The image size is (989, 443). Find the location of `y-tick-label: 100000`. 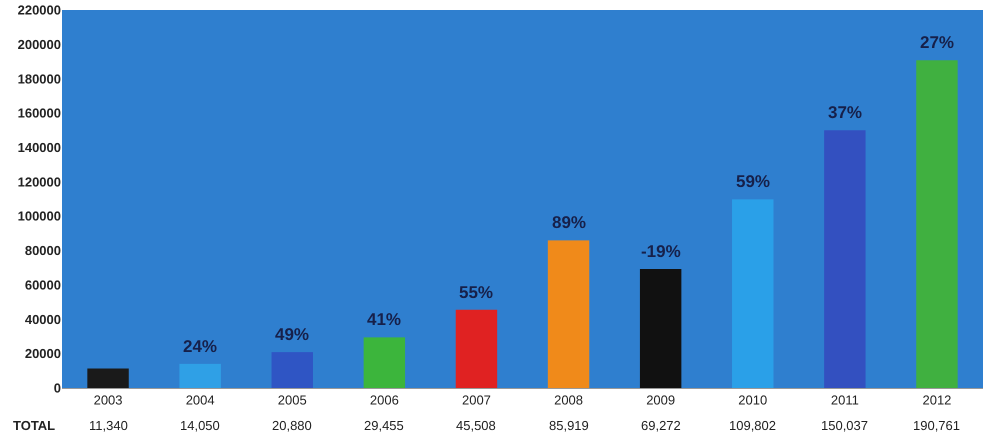

y-tick-label: 100000 is located at coordinates (39, 216).